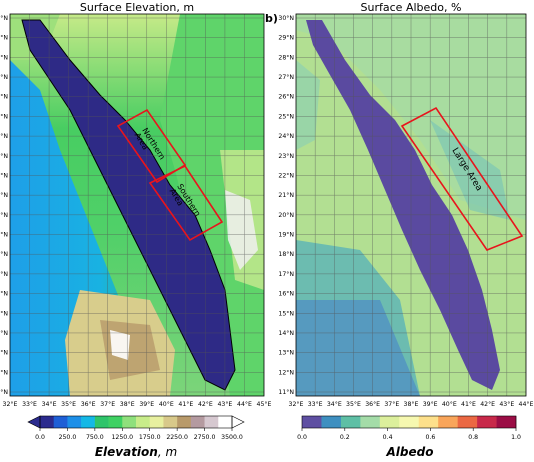 This screenshot has width=534, height=462. What do you see at coordinates (345, 437) in the screenshot?
I see `colorbar-tick-label: 0.2` at bounding box center [345, 437].